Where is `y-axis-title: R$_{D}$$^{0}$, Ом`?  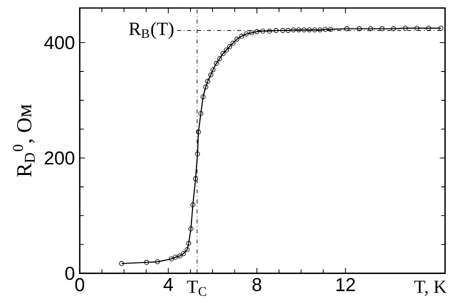
y-axis-title: R$_{D}$$^{0}$, Ом is located at coordinates (23, 140).